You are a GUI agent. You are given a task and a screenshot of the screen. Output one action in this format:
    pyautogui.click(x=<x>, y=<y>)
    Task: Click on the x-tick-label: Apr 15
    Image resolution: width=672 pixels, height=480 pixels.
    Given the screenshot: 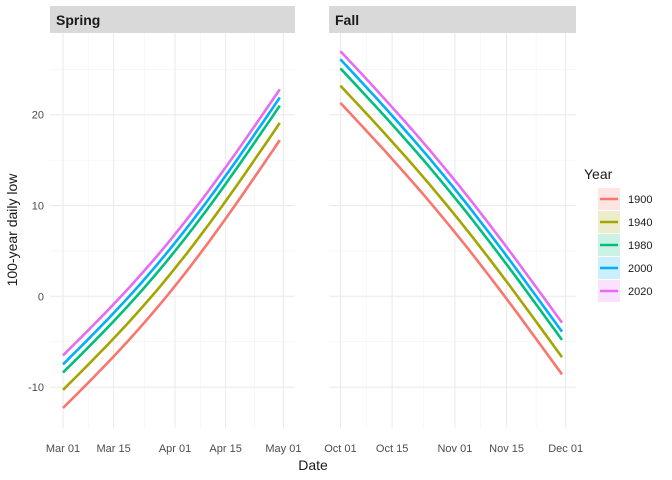 What is the action you would take?
    pyautogui.click(x=225, y=449)
    